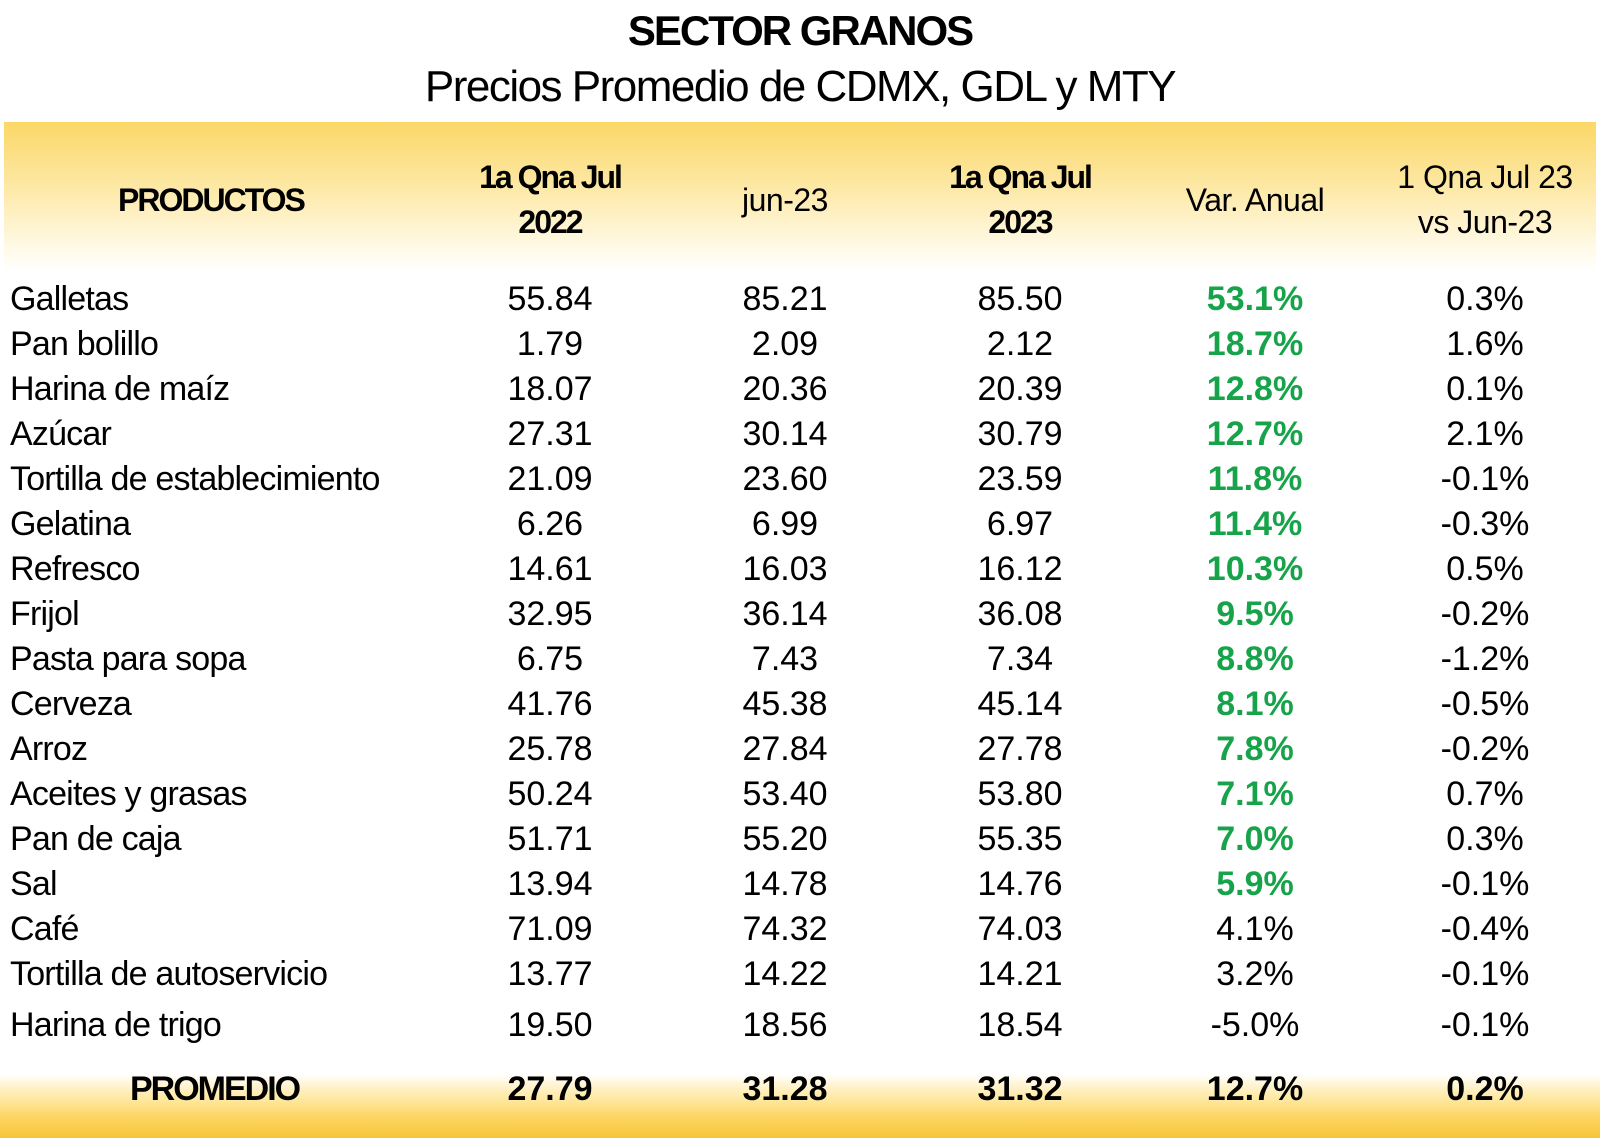  Describe the element at coordinates (128, 794) in the screenshot. I see `row-producto: Aceites y grasas` at that location.